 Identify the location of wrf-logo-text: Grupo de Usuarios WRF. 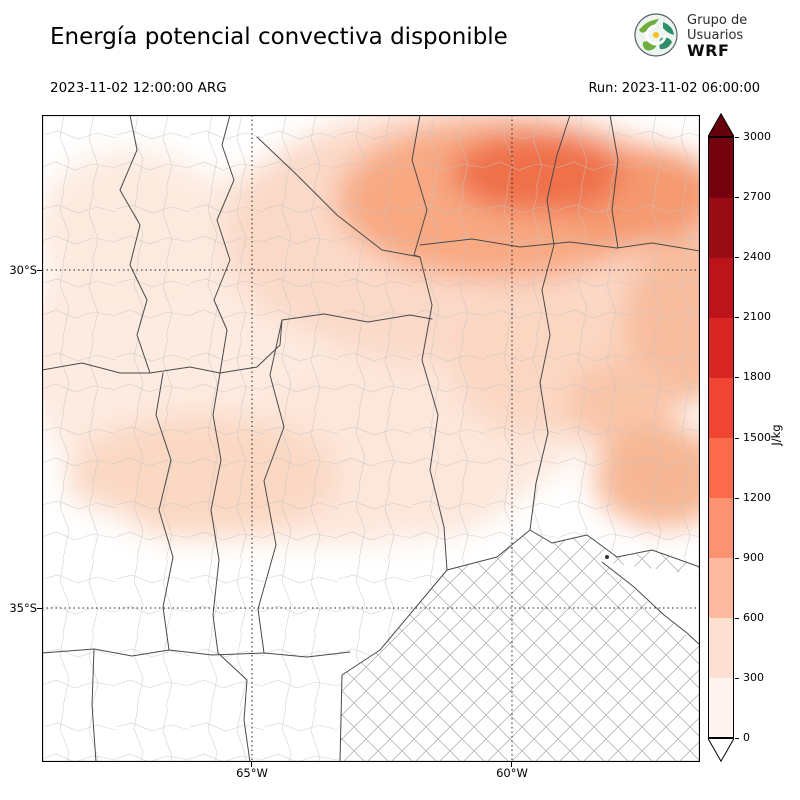
(717, 36).